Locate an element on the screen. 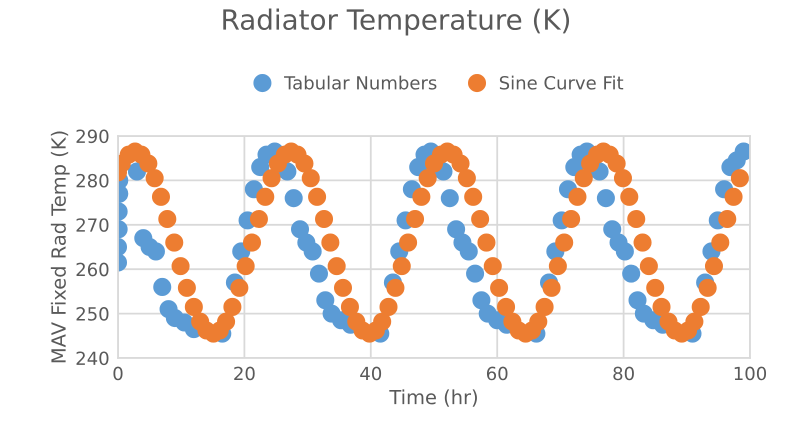  y-axis-title: MAV Fixed Rad Temp (K) is located at coordinates (60, 247).